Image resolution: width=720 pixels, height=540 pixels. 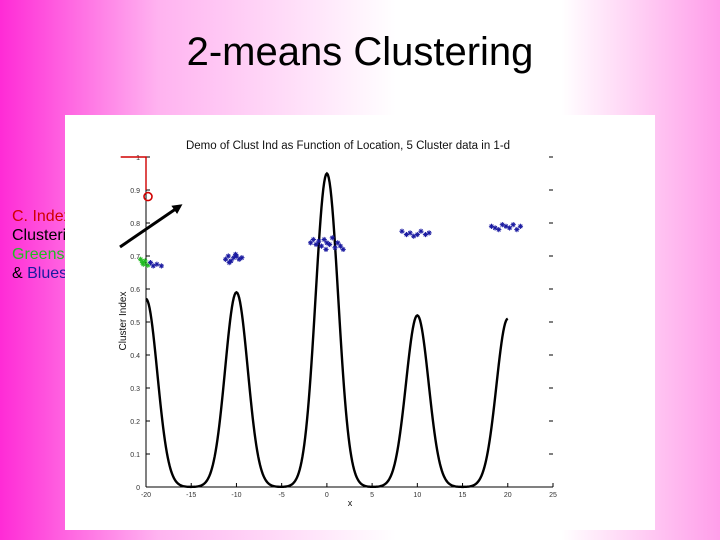 What do you see at coordinates (42, 216) in the screenshot?
I see `cluster-index-label: C. Index` at bounding box center [42, 216].